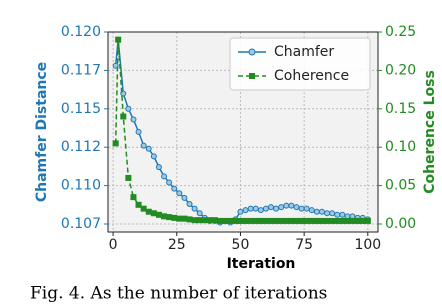 This screenshot has width=442, height=304. Describe the element at coordinates (430, 132) in the screenshot. I see `y2-axis-label: Coherence Loss` at that location.